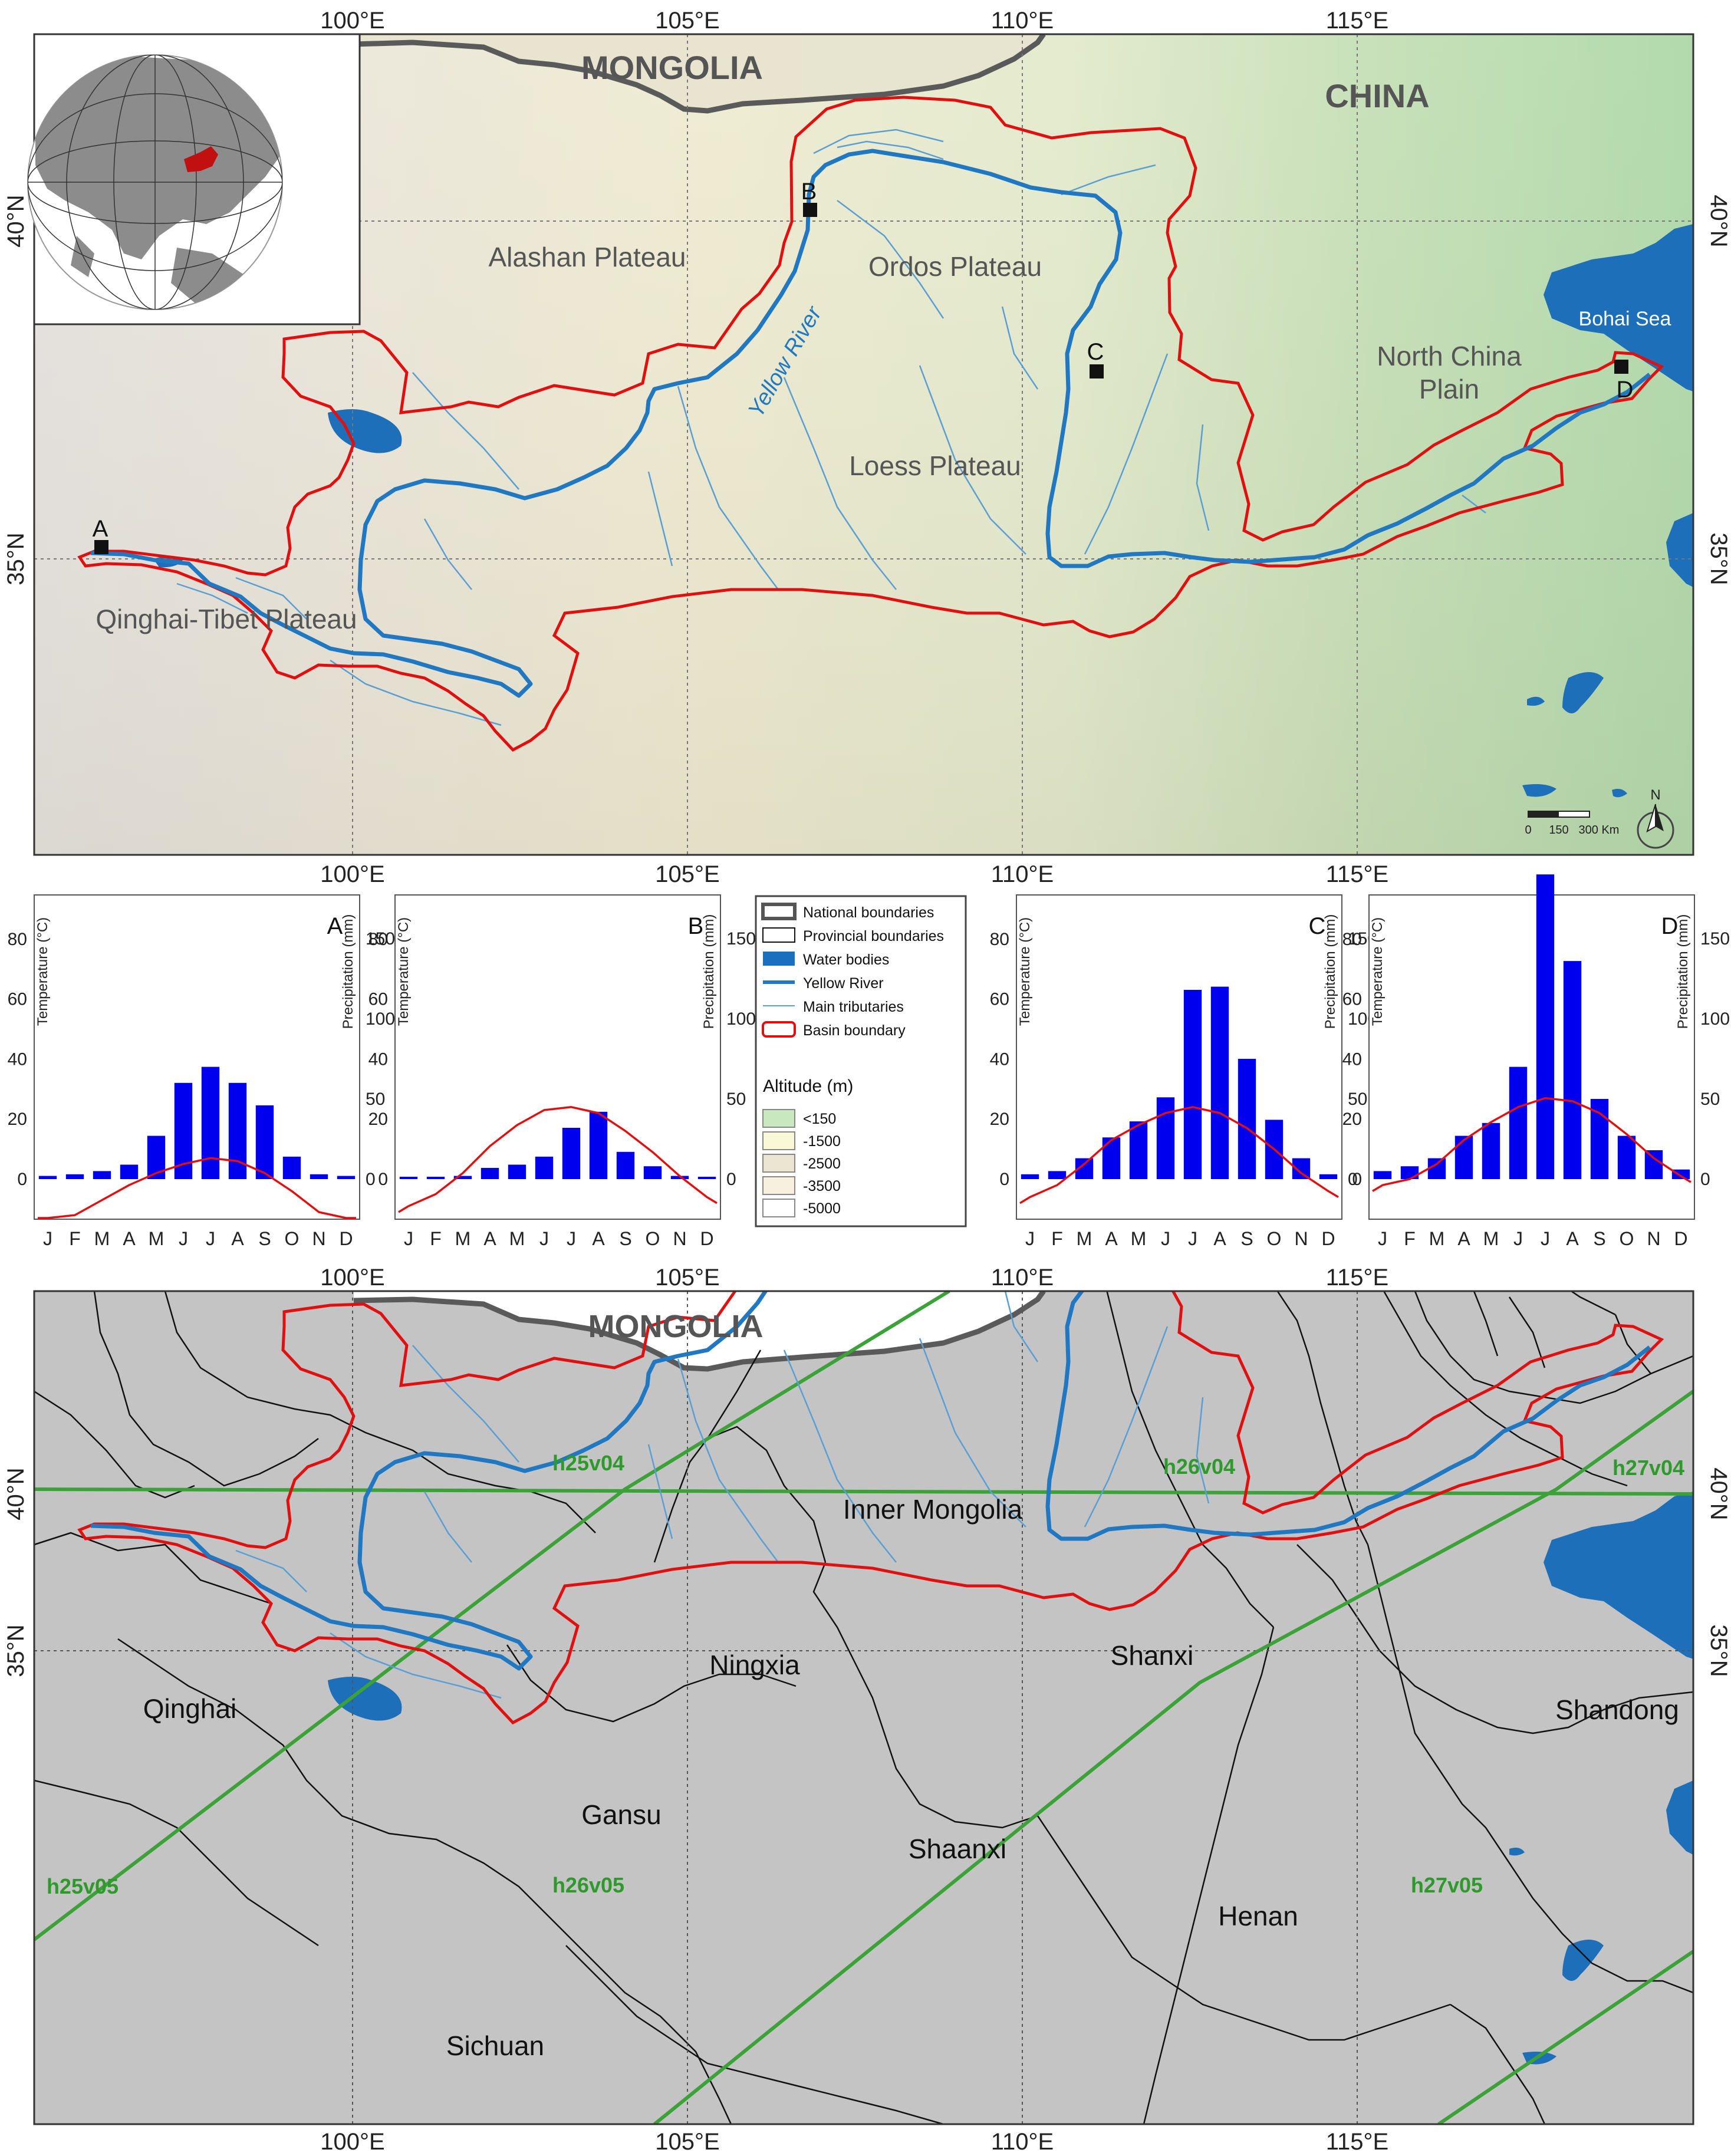 The image size is (1731, 2156). What do you see at coordinates (1528, 831) in the screenshot?
I see `scale-tick: 0` at bounding box center [1528, 831].